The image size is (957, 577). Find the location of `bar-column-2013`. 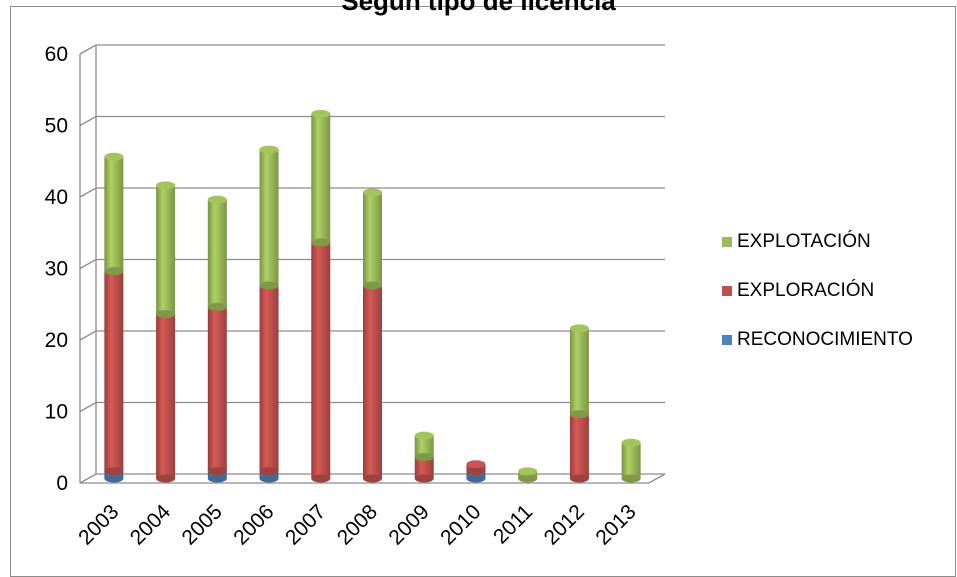

bar-column-2013 is located at coordinates (631, 460).